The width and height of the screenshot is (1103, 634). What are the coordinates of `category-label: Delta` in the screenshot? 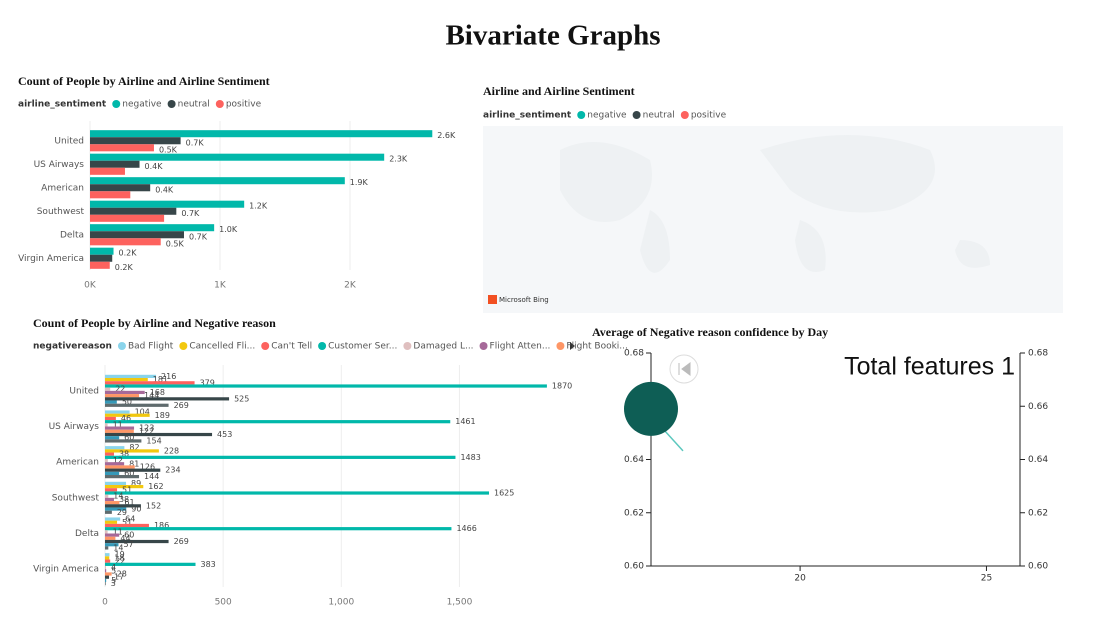 It's located at (72, 235).